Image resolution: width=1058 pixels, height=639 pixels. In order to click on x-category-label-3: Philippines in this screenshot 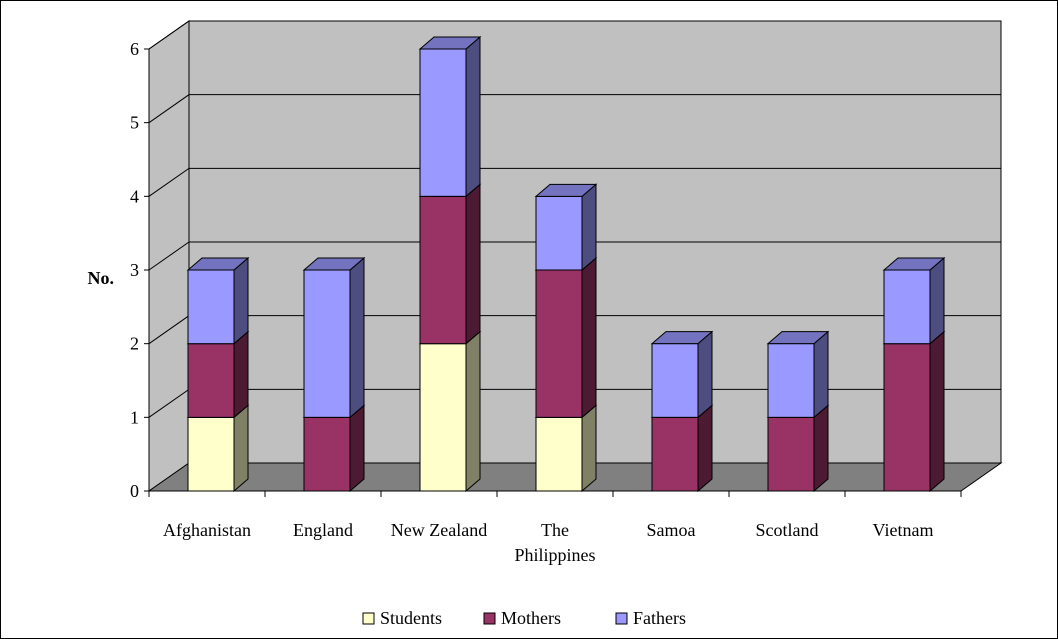, I will do `click(554, 555)`.